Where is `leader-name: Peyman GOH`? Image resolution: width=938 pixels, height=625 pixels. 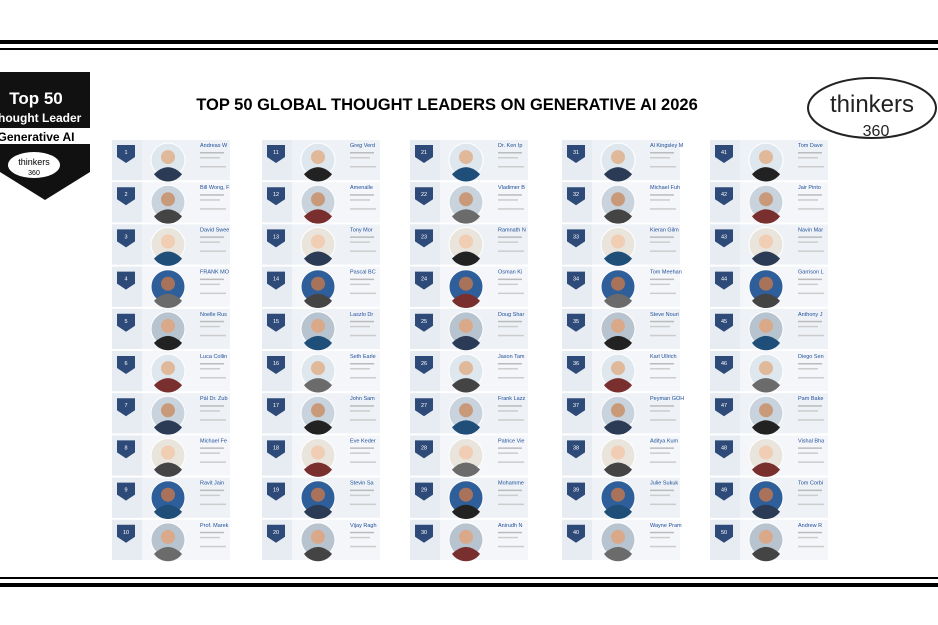
leader-name: Peyman GOH is located at coordinates (667, 399).